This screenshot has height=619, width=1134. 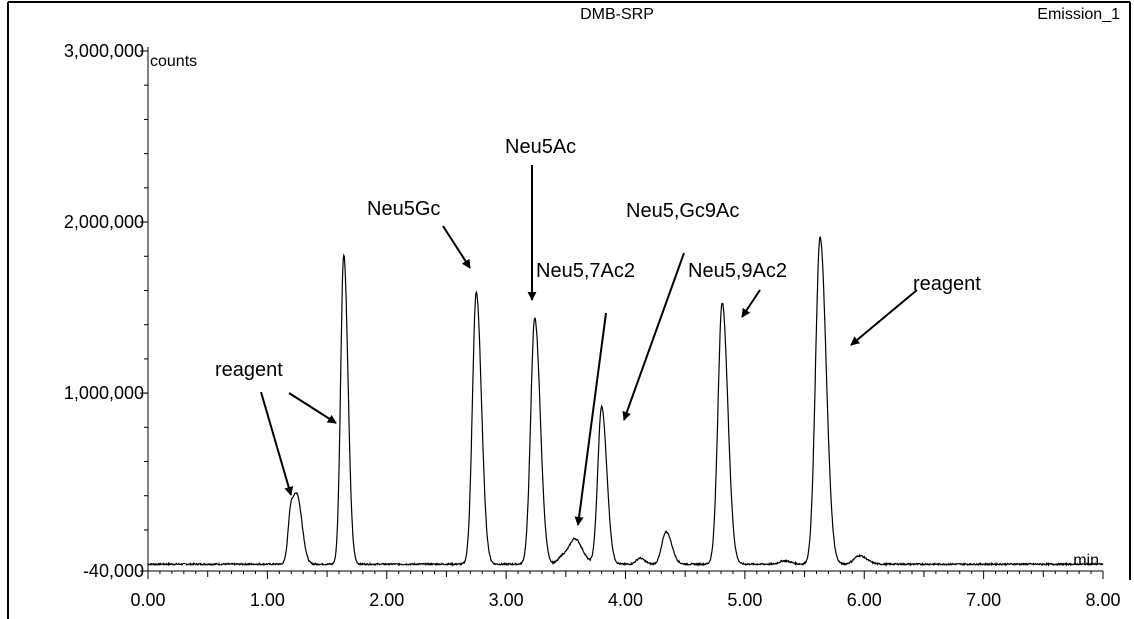 I want to click on annotation-neu5gc: Neu5Gc, so click(x=403, y=209).